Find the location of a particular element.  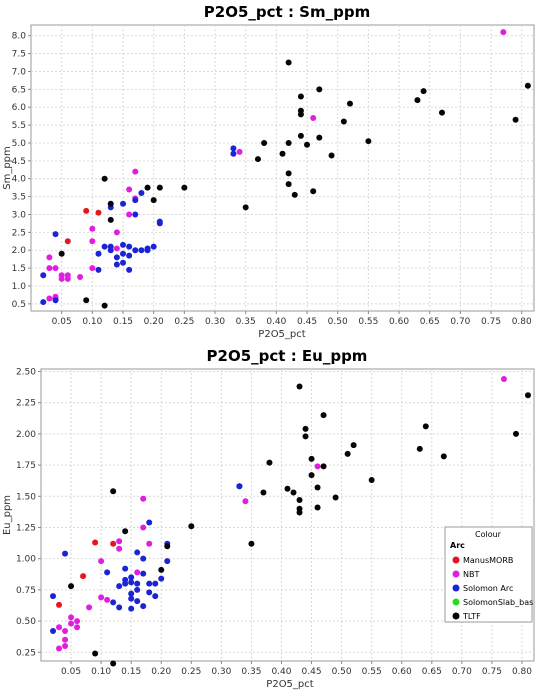

x-tick-label: 0.20 is located at coordinates (161, 672).